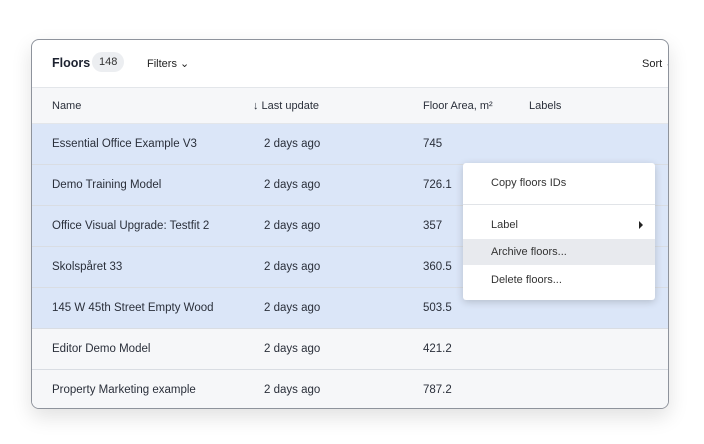 This screenshot has width=704, height=444. Describe the element at coordinates (133, 308) in the screenshot. I see `row-name: 145 W 45th Street Empty Wood` at that location.